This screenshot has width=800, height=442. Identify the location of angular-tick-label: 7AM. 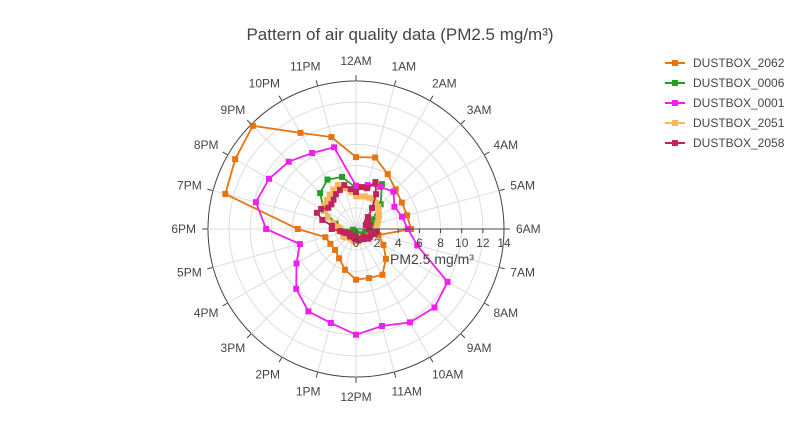
(522, 272).